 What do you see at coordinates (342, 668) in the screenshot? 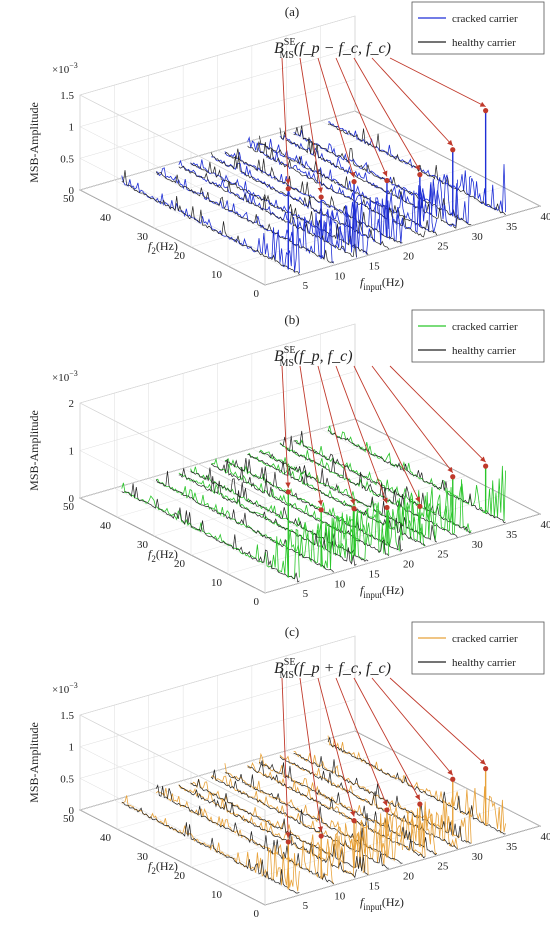
I see `annotation-args: (f_p + f_c, f_c)` at bounding box center [342, 668].